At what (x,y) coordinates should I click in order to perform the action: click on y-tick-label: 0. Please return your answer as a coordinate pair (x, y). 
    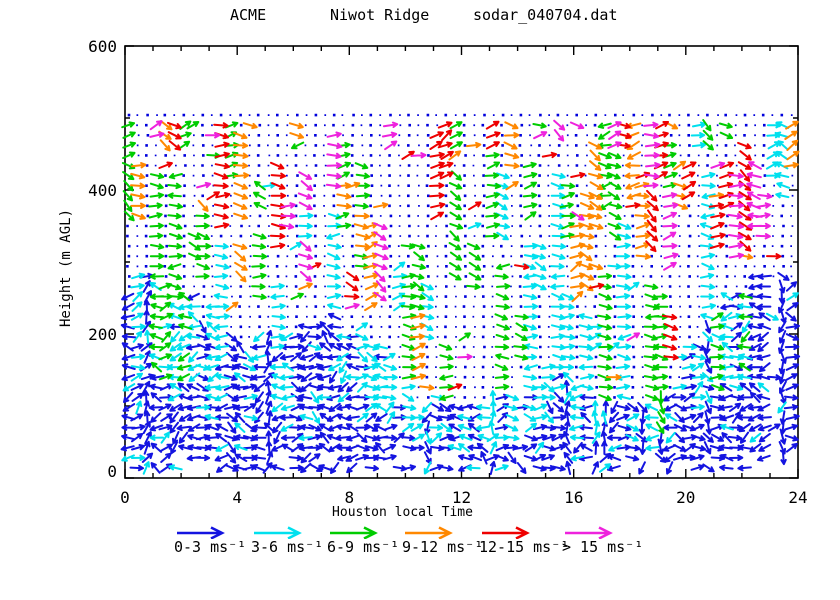
    Looking at the image, I should click on (112, 471).